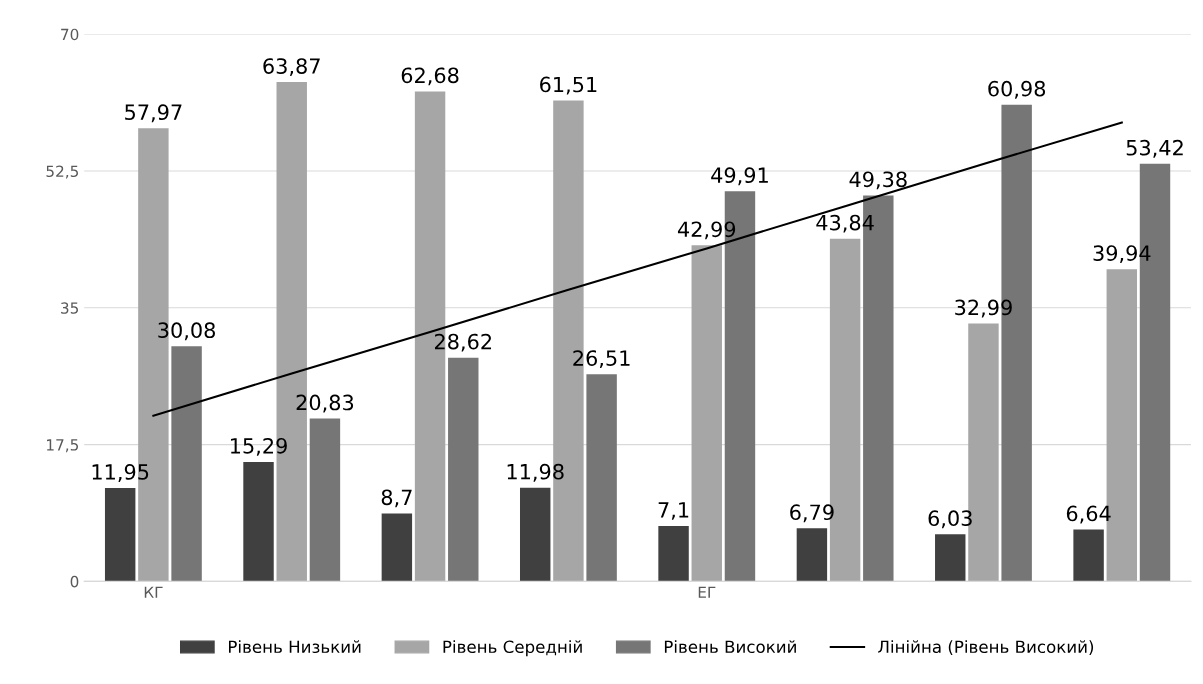 The image size is (1203, 684). What do you see at coordinates (707, 592) in the screenshot?
I see `x-tick-label: ЕГ` at bounding box center [707, 592].